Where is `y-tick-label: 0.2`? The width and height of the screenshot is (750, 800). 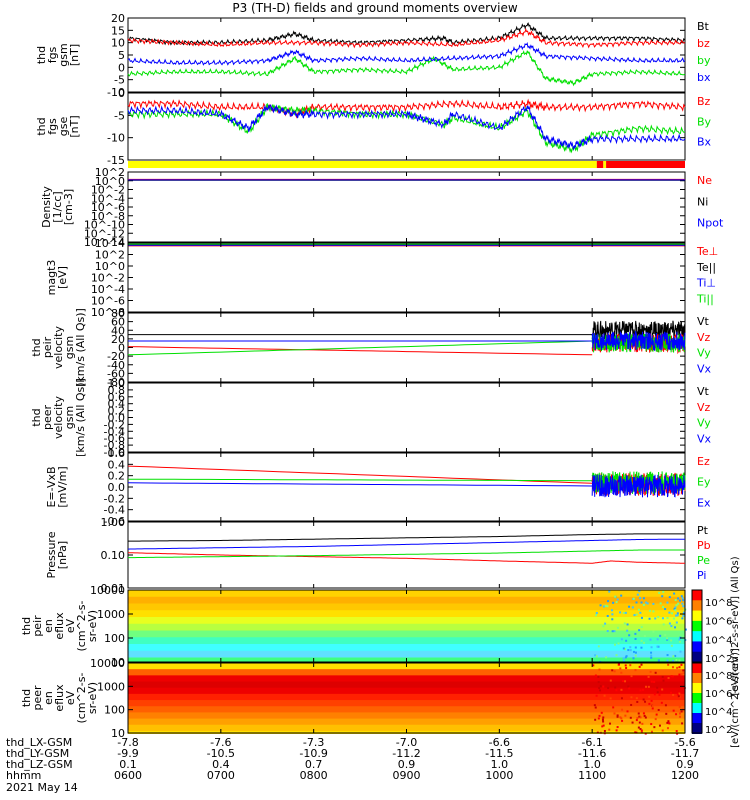 y-tick-label: 0.2 is located at coordinates (117, 411).